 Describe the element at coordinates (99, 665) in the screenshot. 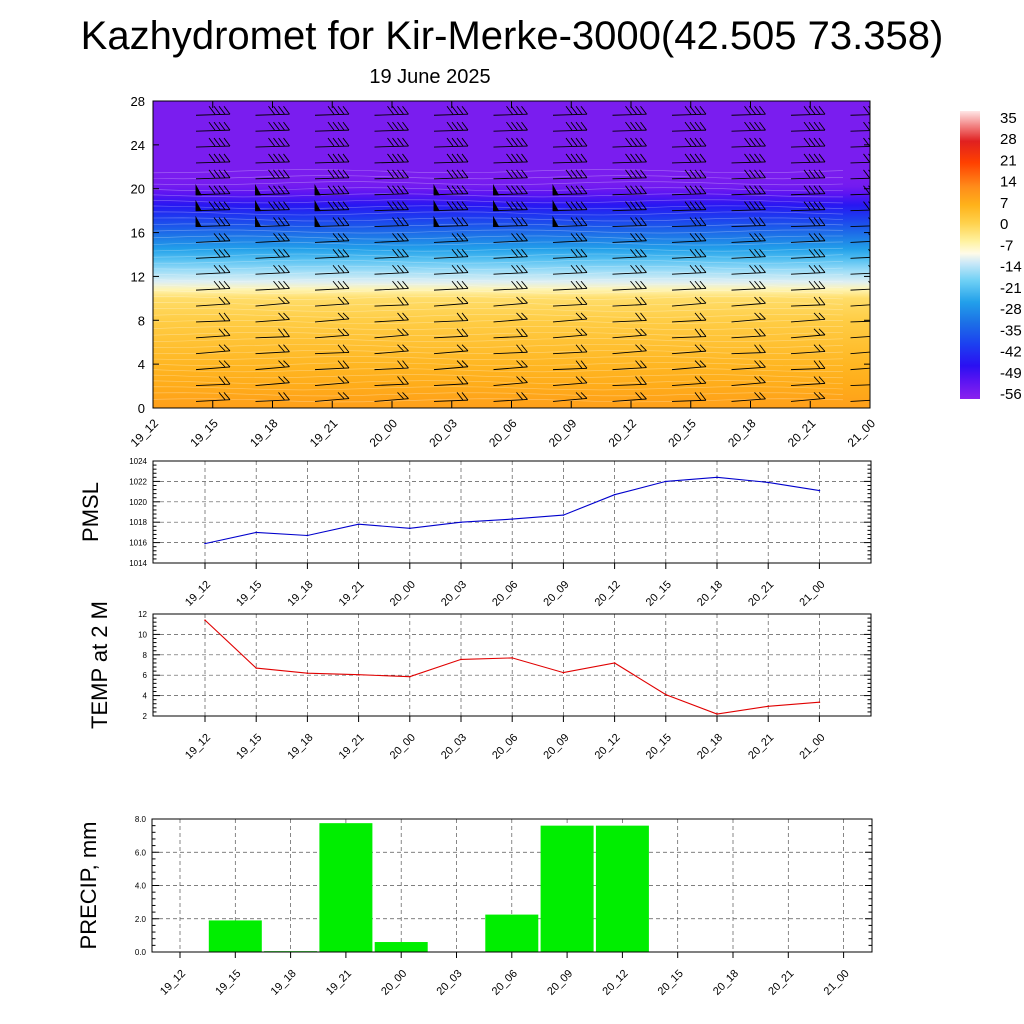

I see `y-axis-title: TEMP at 2 M` at that location.